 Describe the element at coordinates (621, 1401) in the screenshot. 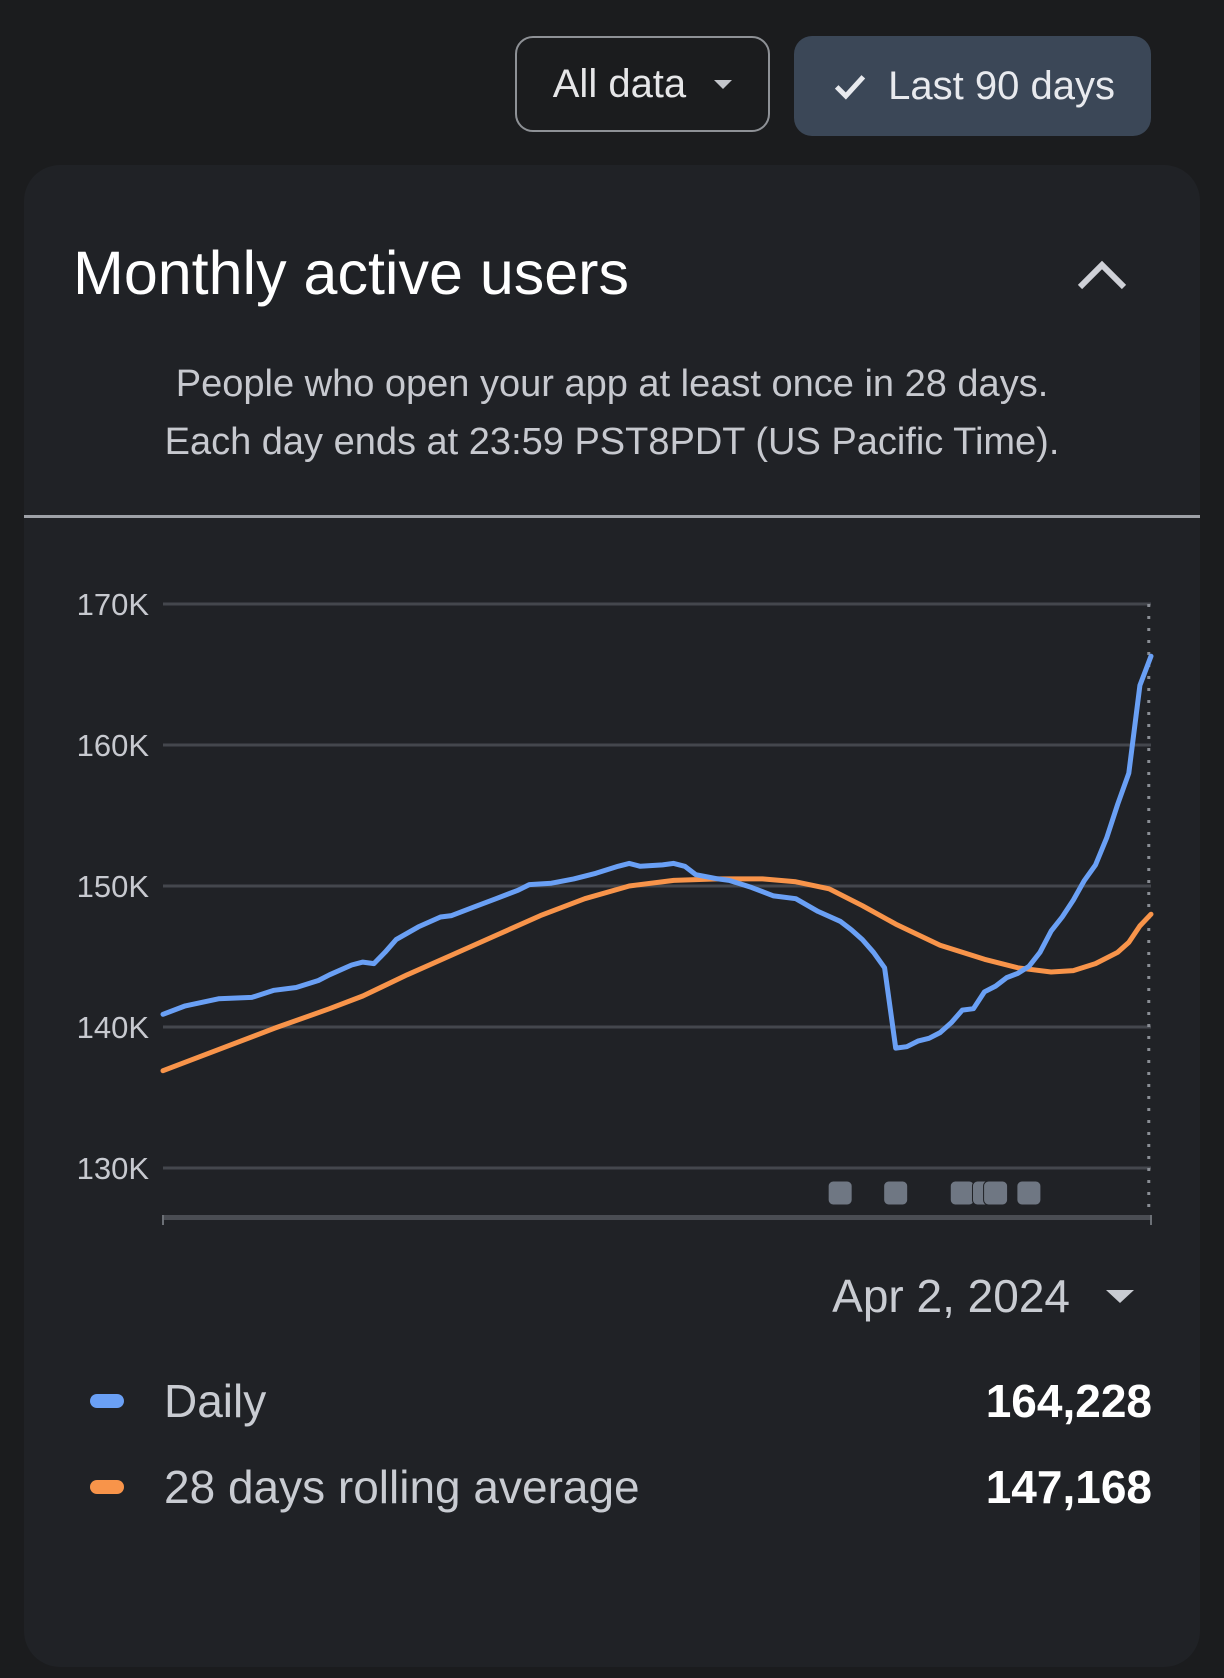

I see `legend-row-daily: Daily 164,228` at that location.